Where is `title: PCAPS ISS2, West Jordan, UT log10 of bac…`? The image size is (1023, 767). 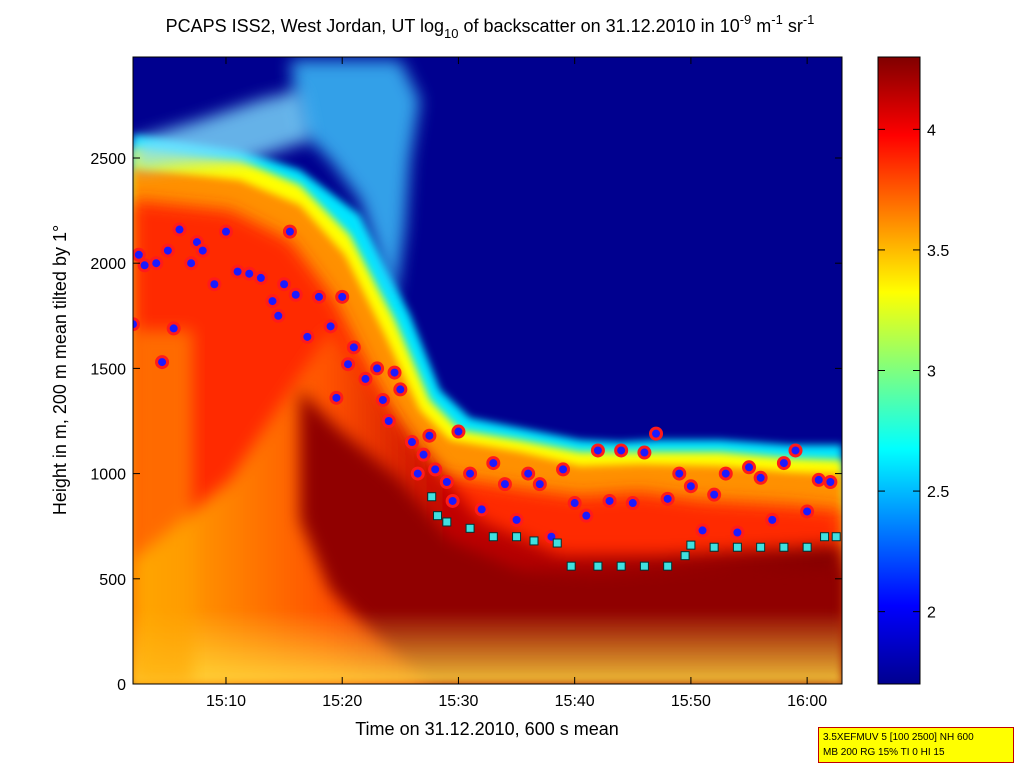 title: PCAPS ISS2, West Jordan, UT log10 of bac… is located at coordinates (490, 26).